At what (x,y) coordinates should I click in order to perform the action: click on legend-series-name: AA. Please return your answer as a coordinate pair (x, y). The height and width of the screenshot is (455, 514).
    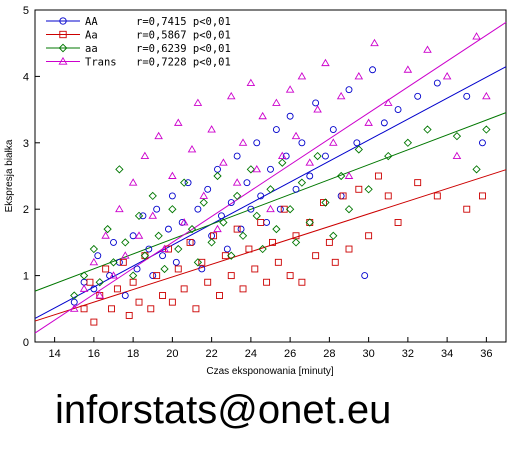
    Looking at the image, I should click on (91, 22).